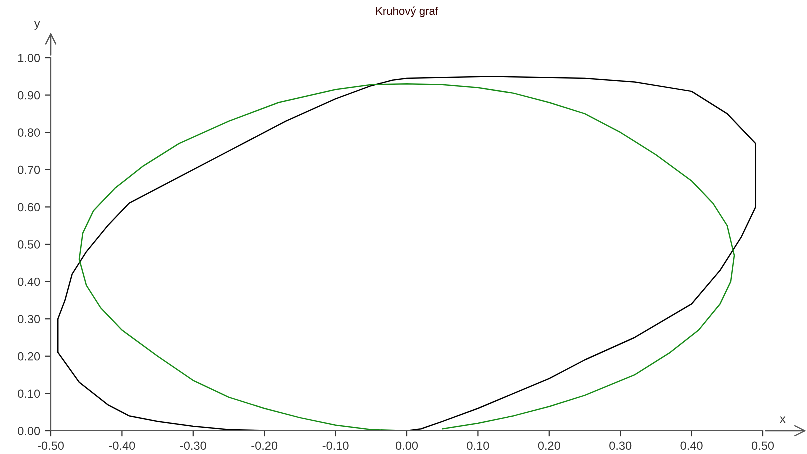 This screenshot has height=454, width=807. Describe the element at coordinates (122, 446) in the screenshot. I see `x-tick-label: -0.40` at that location.